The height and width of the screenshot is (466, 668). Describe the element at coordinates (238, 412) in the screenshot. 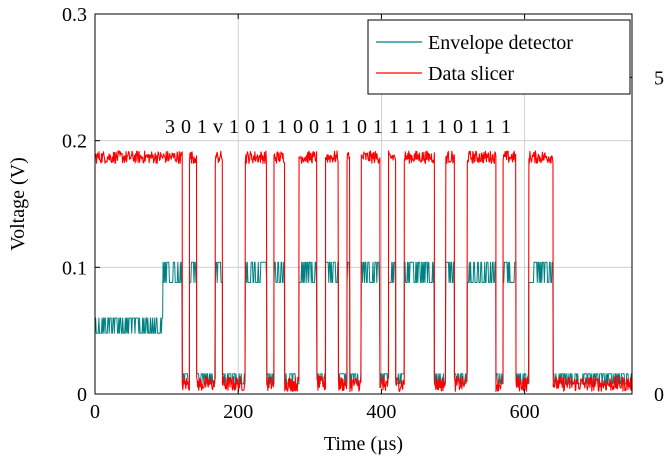

I see `x-tick-label: 200` at that location.